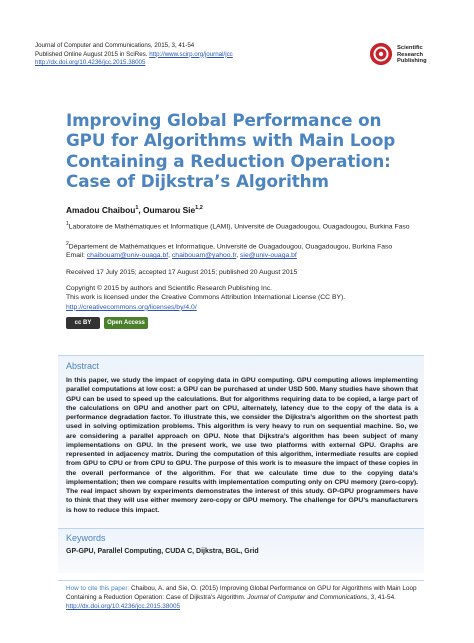 This screenshot has width=474, height=643. What do you see at coordinates (91, 54) in the screenshot?
I see `published-prefix: Published Online August 2015 in SciRes.` at bounding box center [91, 54].